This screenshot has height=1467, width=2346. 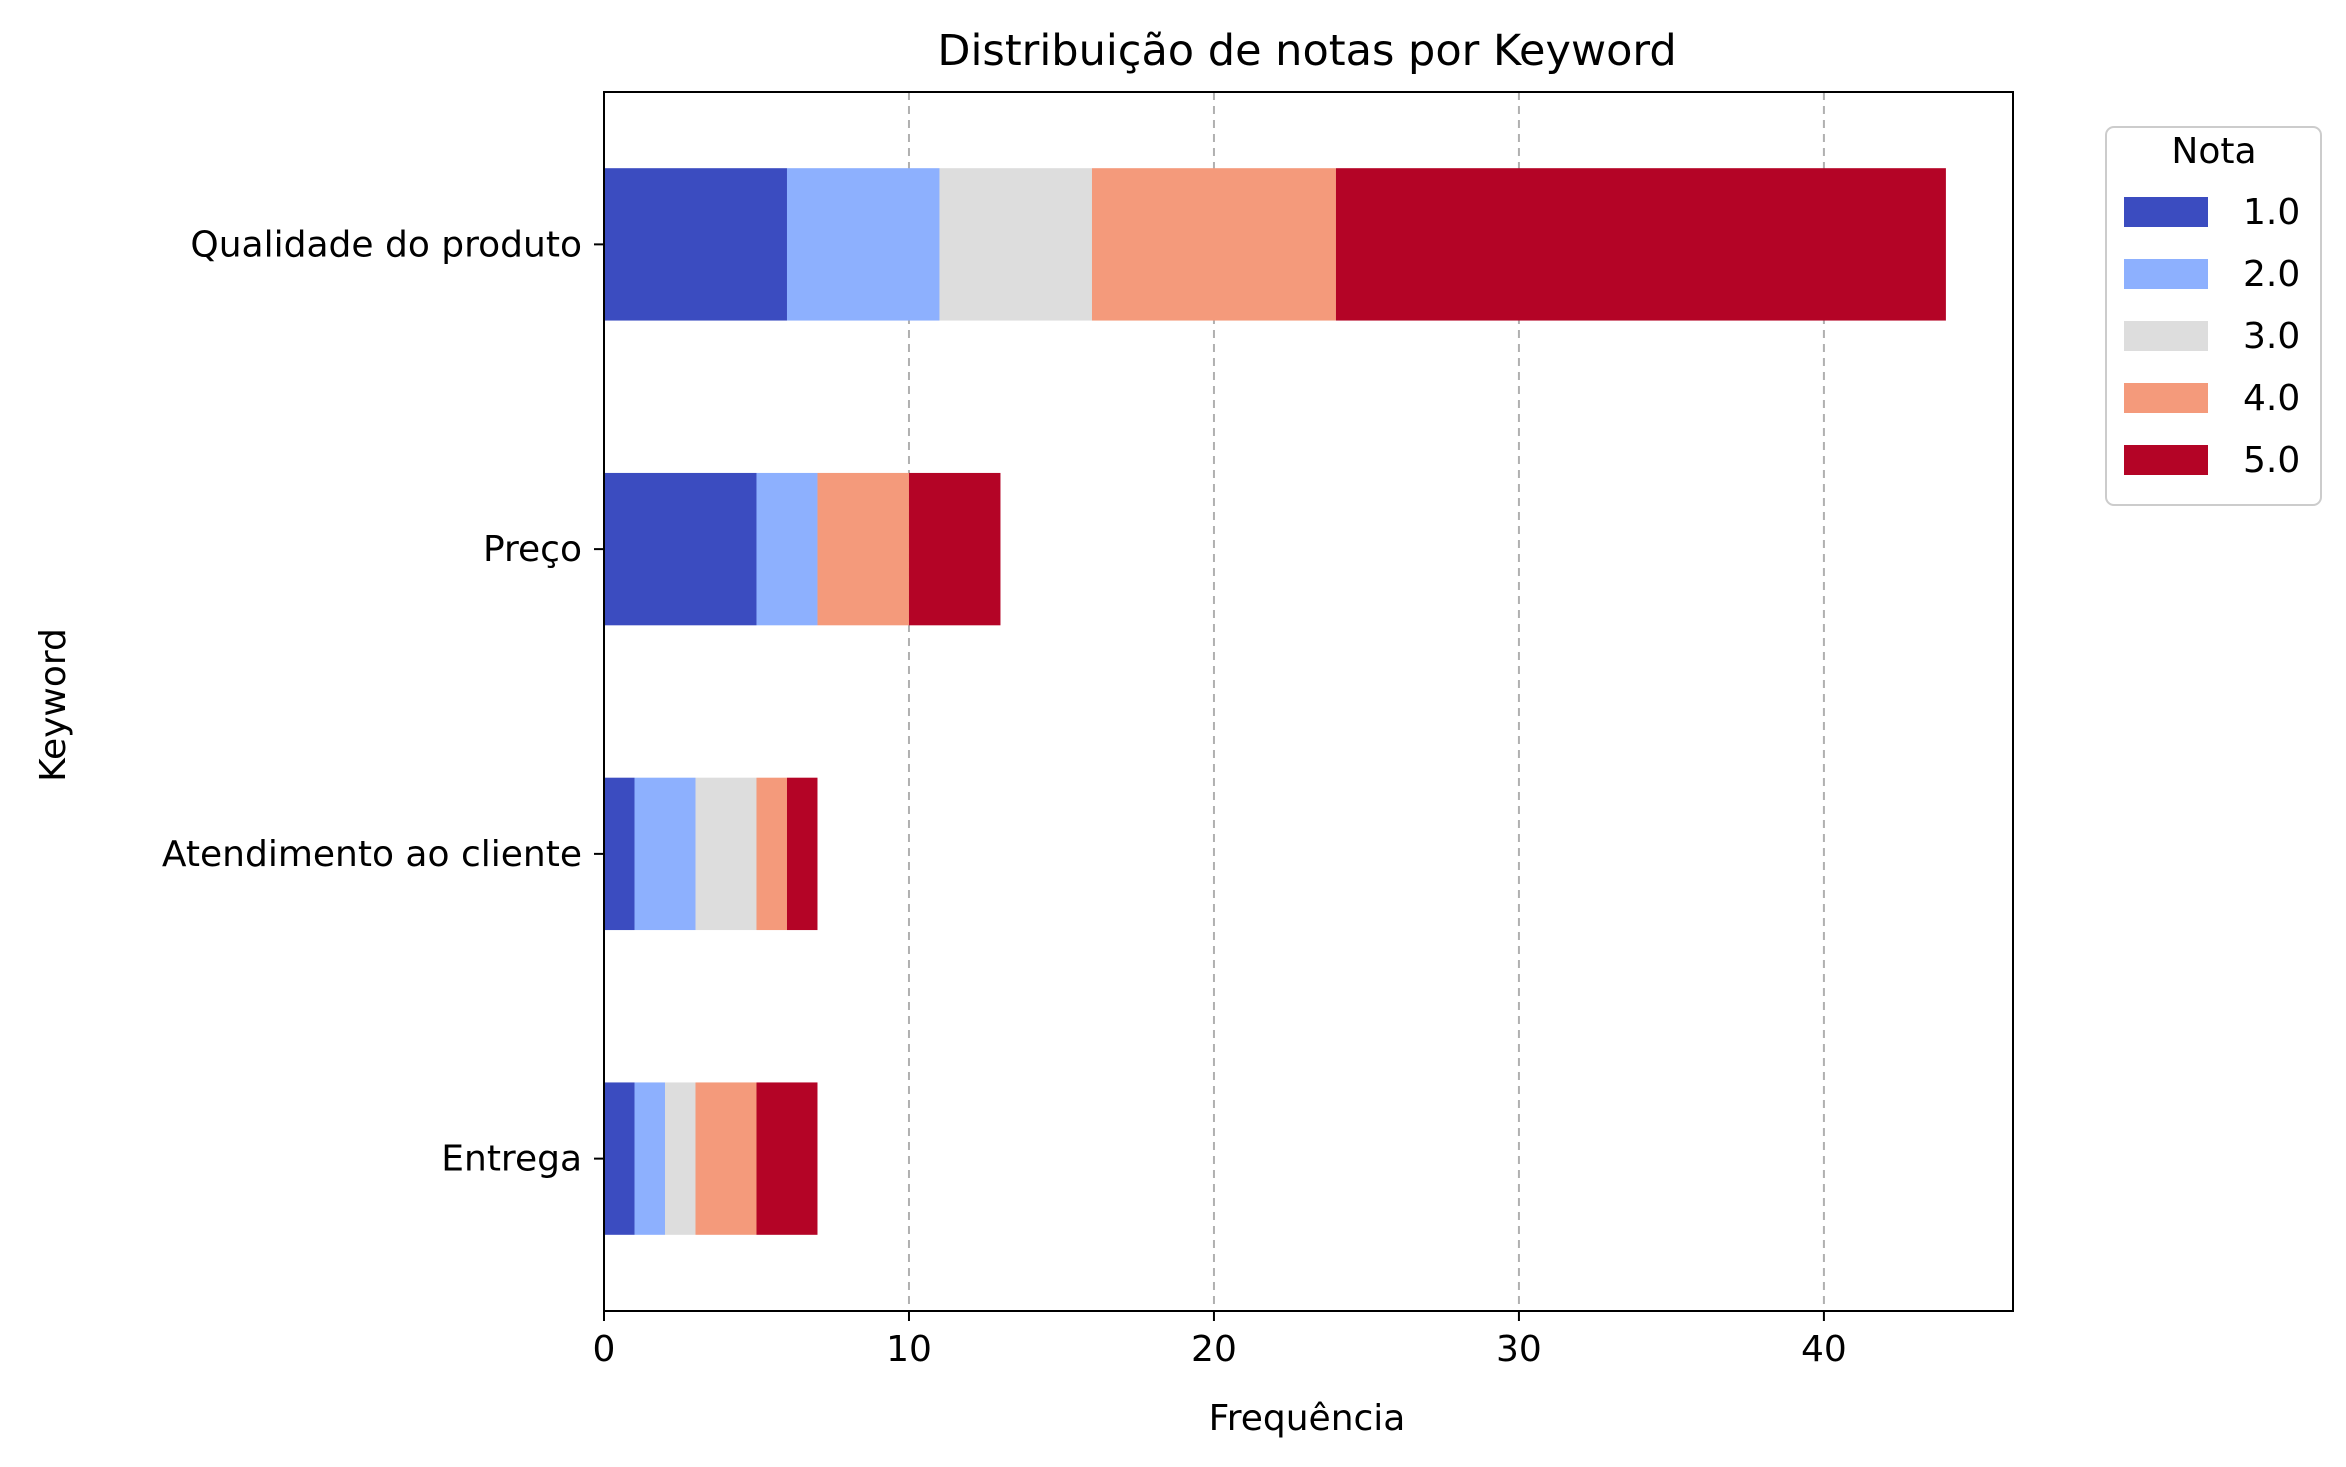 I want to click on legend: Nota 1.0 2.0 3.0 4.0 5.0, so click(x=2213, y=316).